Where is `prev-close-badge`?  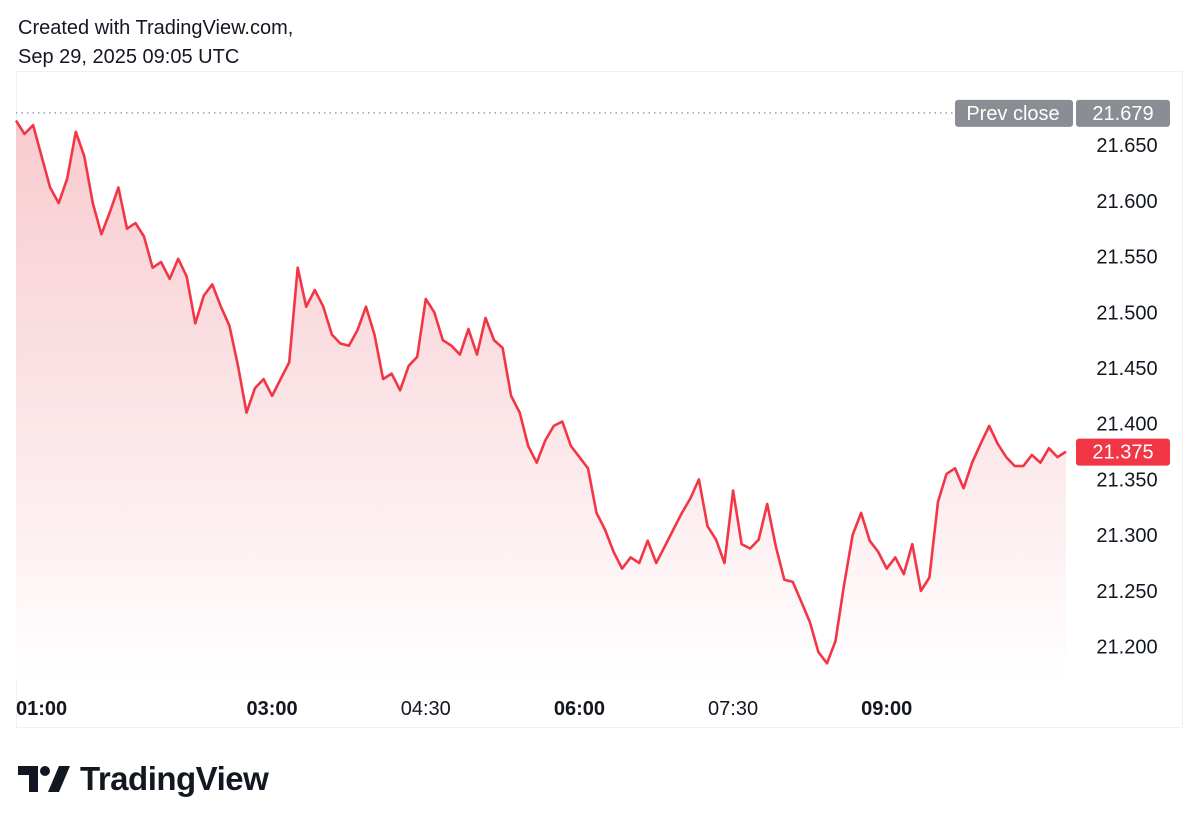
prev-close-badge is located at coordinates (1014, 113).